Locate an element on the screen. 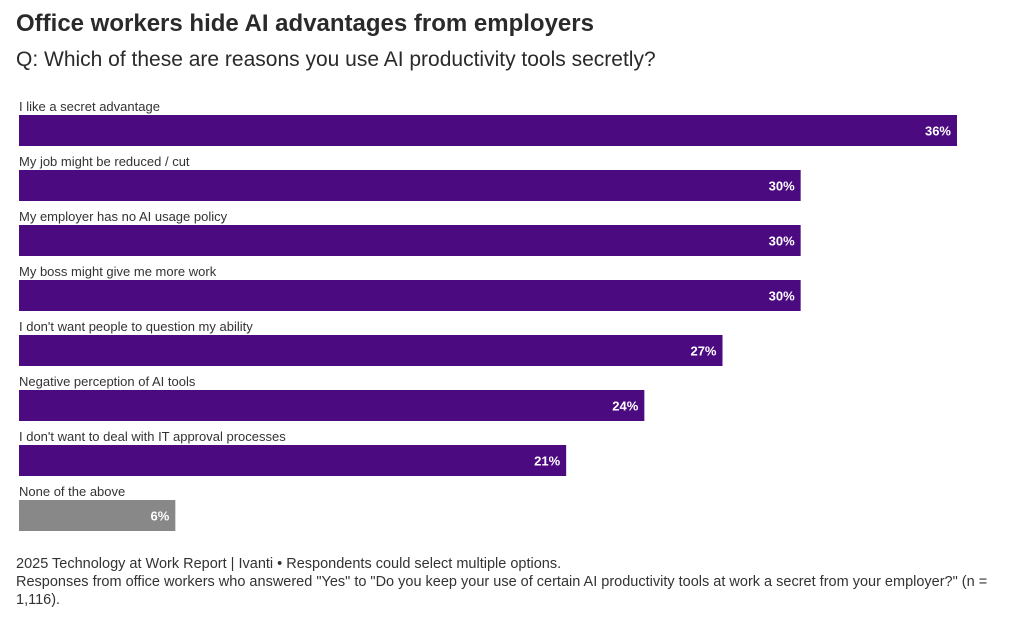 The image size is (1024, 627). category-label: Negative perception of AI tools is located at coordinates (107, 381).